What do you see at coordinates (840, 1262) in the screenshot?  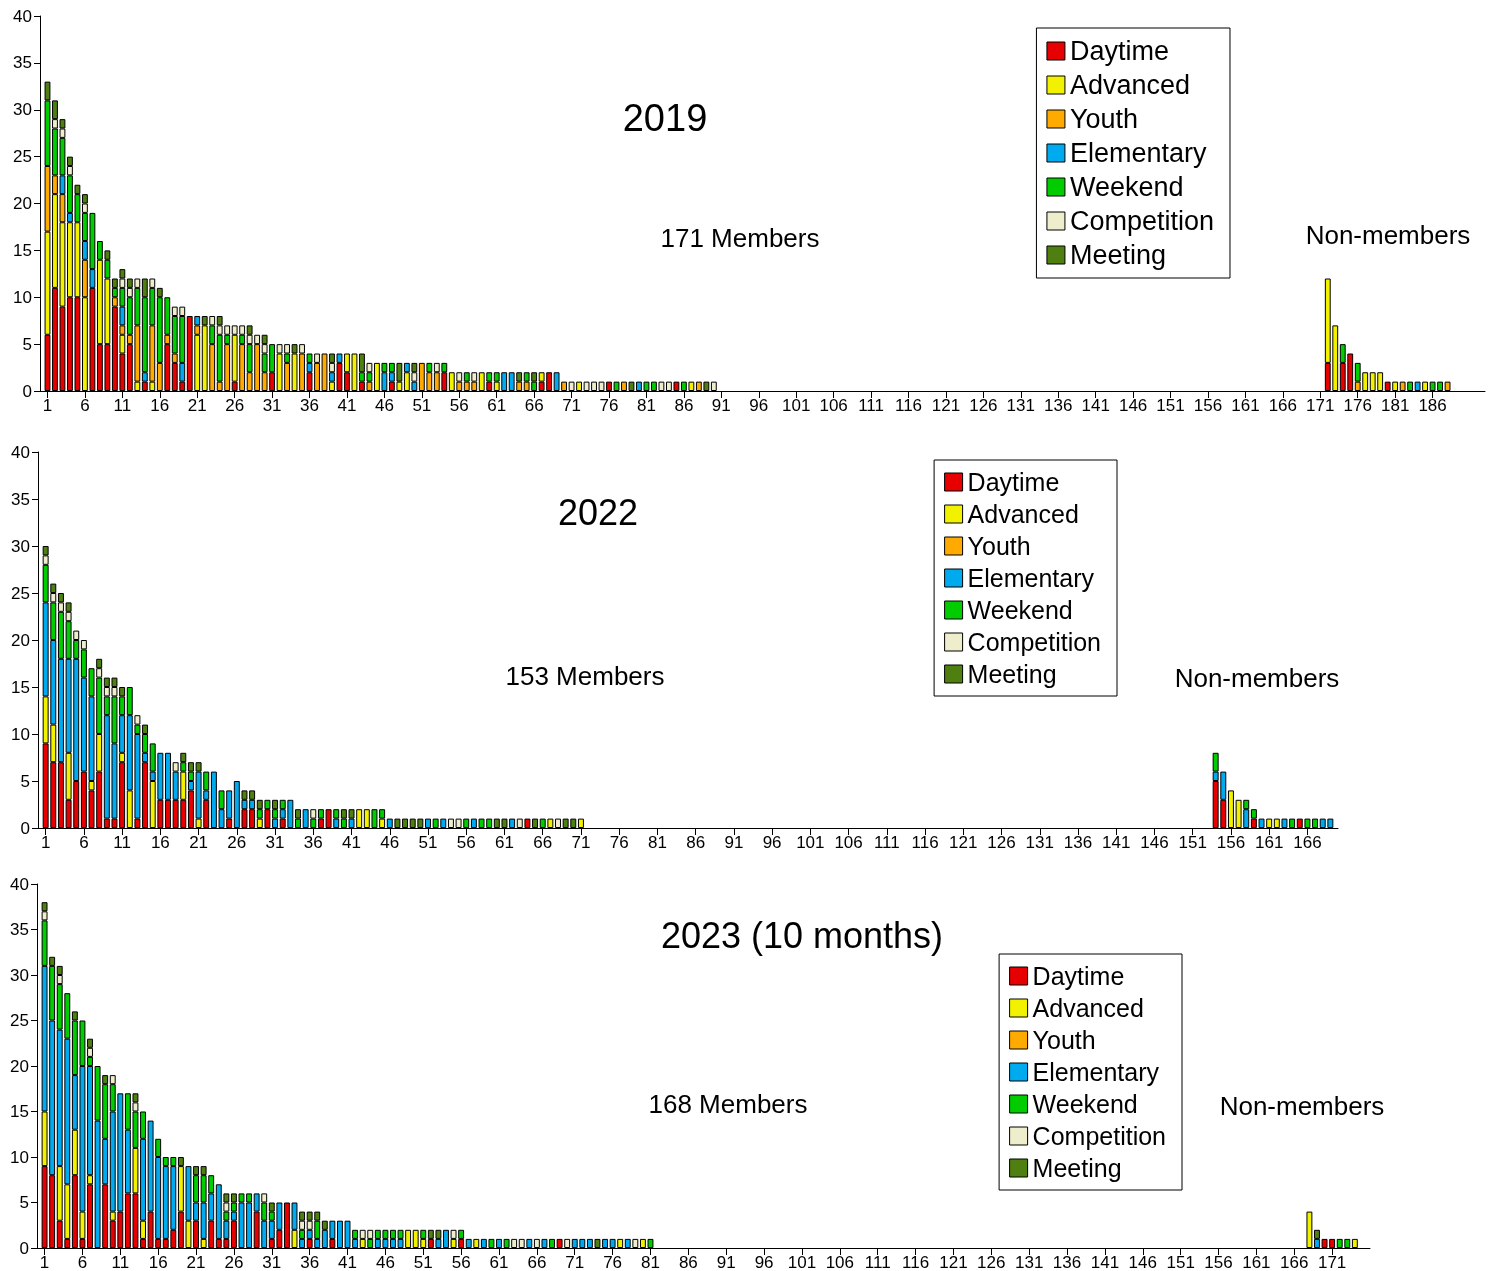 I see `x-tick-label: 106` at bounding box center [840, 1262].